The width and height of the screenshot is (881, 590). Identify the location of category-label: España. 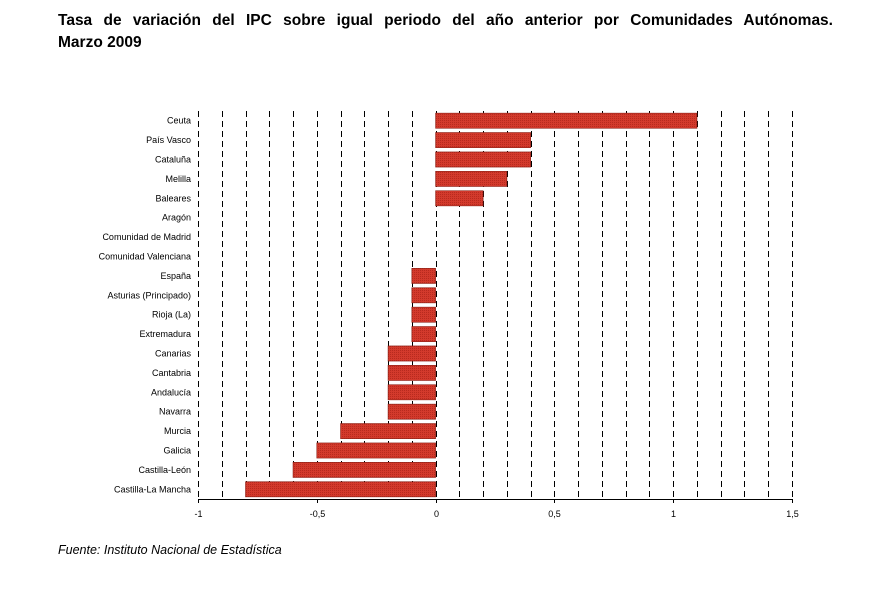
(175, 276).